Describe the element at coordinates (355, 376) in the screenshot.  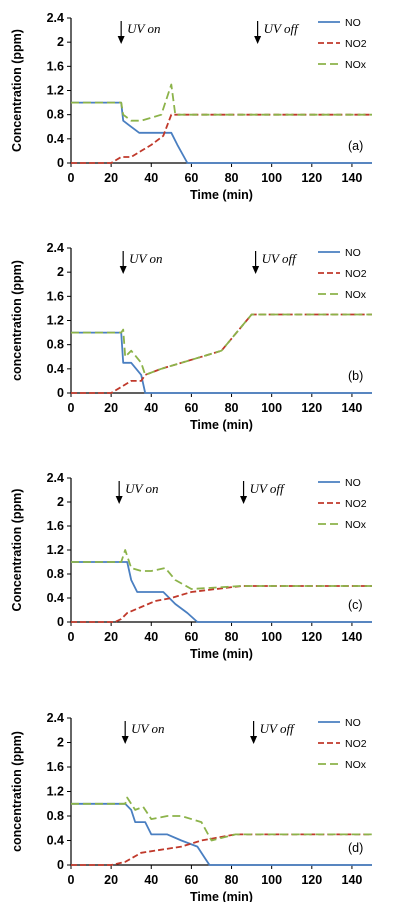
I see `panel-label: (b)` at that location.